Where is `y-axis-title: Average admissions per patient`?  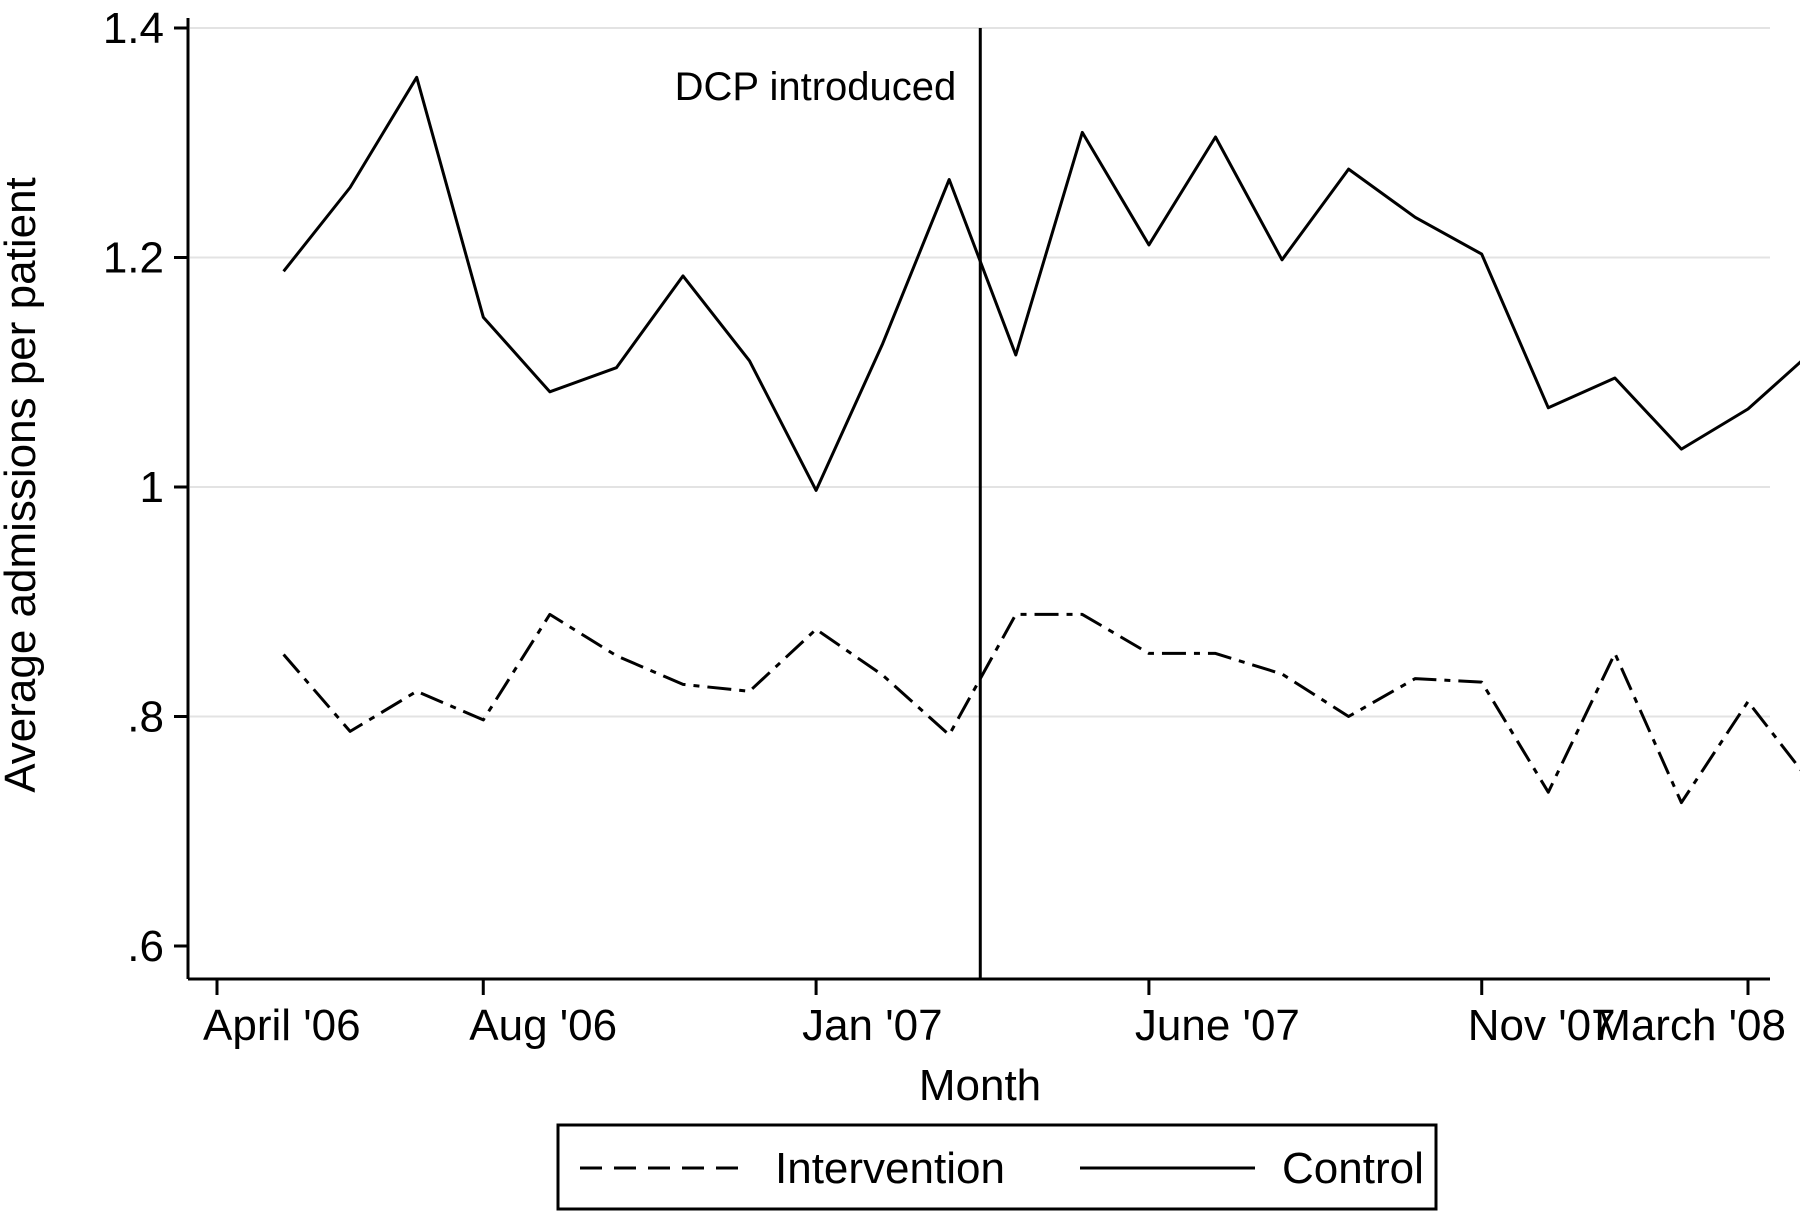 y-axis-title: Average admissions per patient is located at coordinates (22, 485).